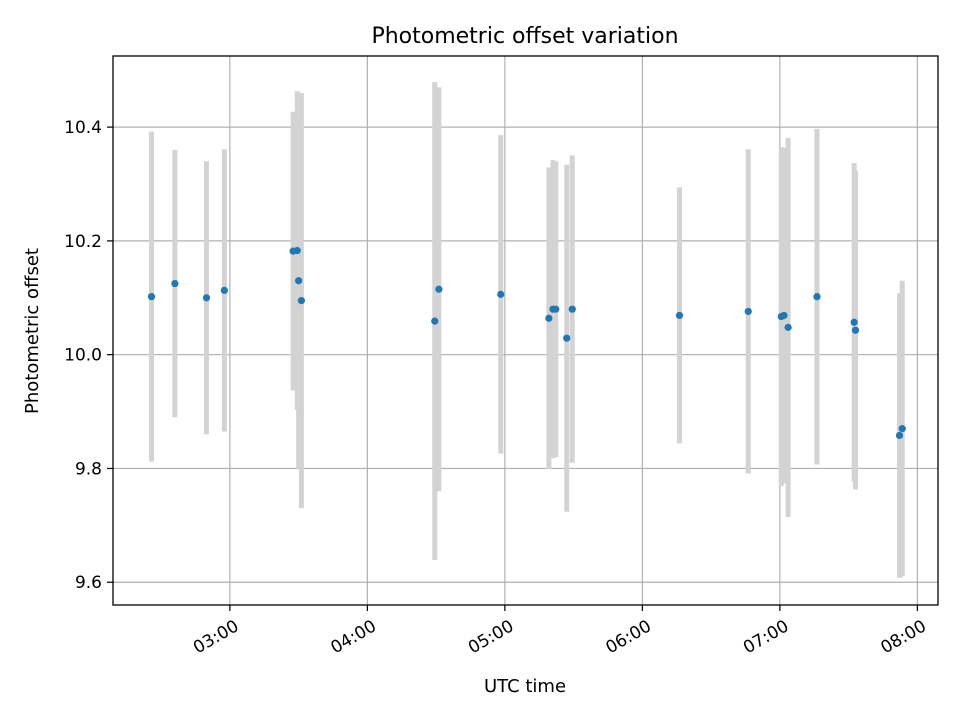  What do you see at coordinates (83, 128) in the screenshot?
I see `y-tick-label: 10.4` at bounding box center [83, 128].